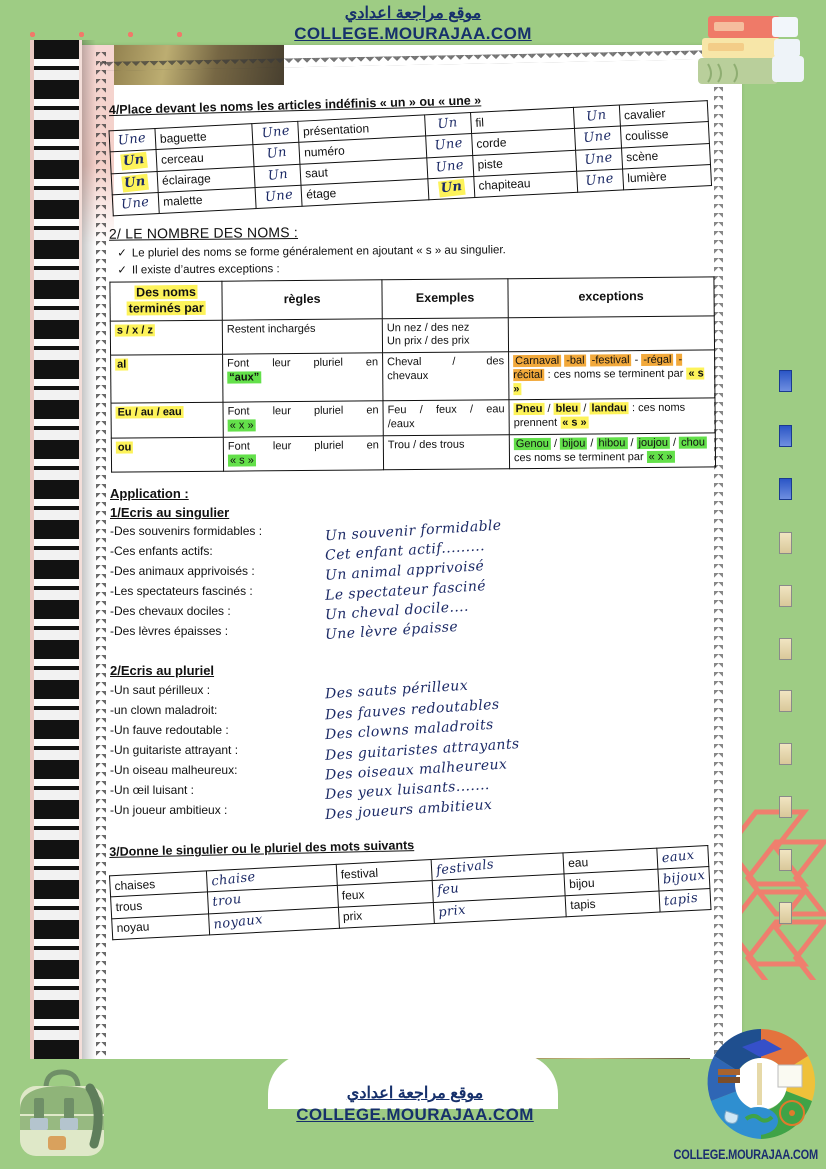 The image size is (826, 1169). I want to click on example-cell: Trou / des trous, so click(446, 452).